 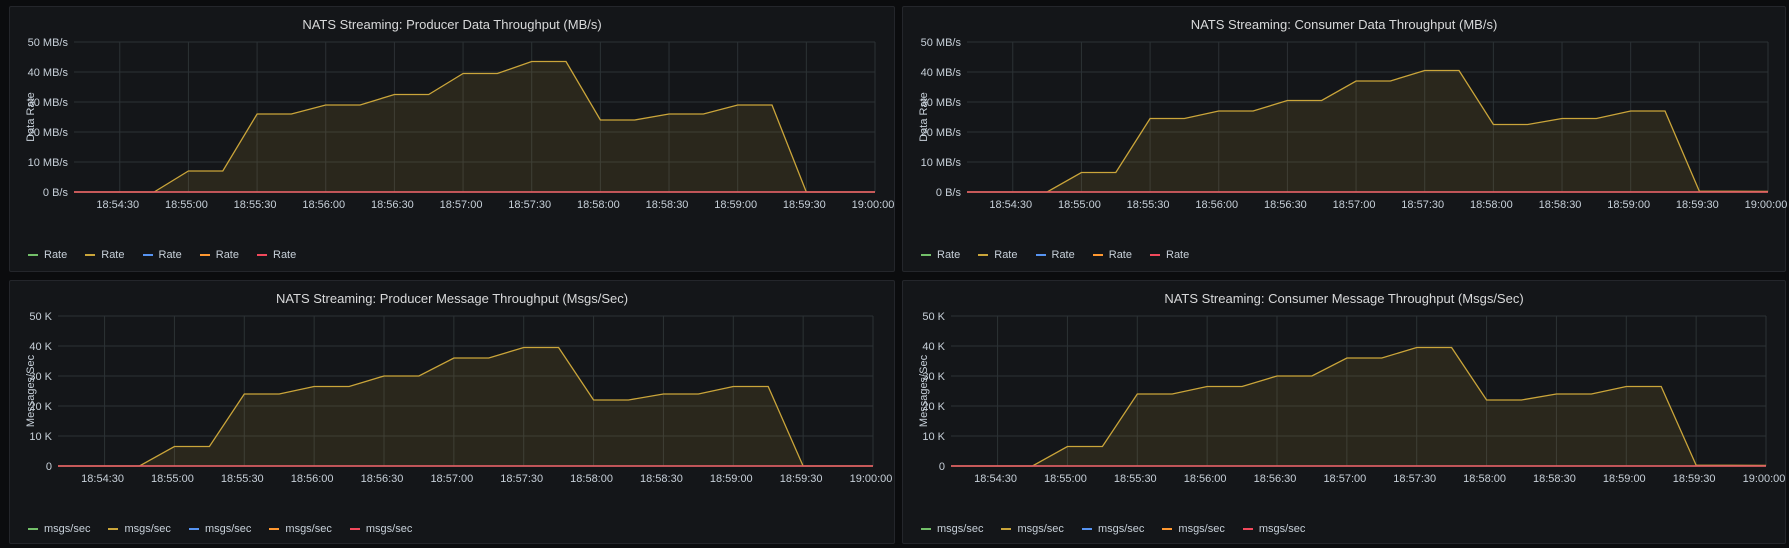 What do you see at coordinates (1554, 479) in the screenshot?
I see `x-tick-label: 18:58:30` at bounding box center [1554, 479].